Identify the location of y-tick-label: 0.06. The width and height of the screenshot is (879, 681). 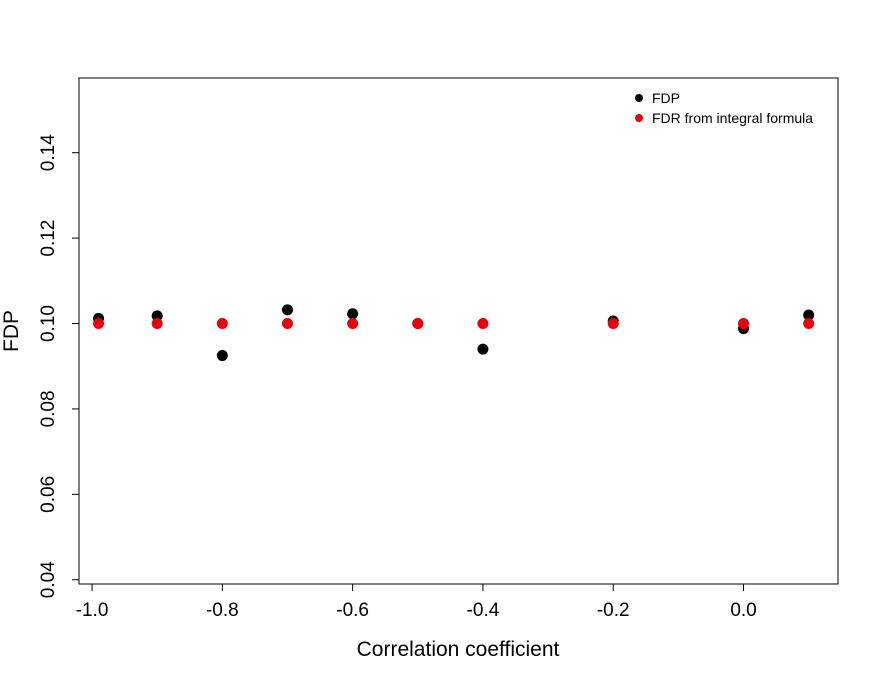
(48, 494).